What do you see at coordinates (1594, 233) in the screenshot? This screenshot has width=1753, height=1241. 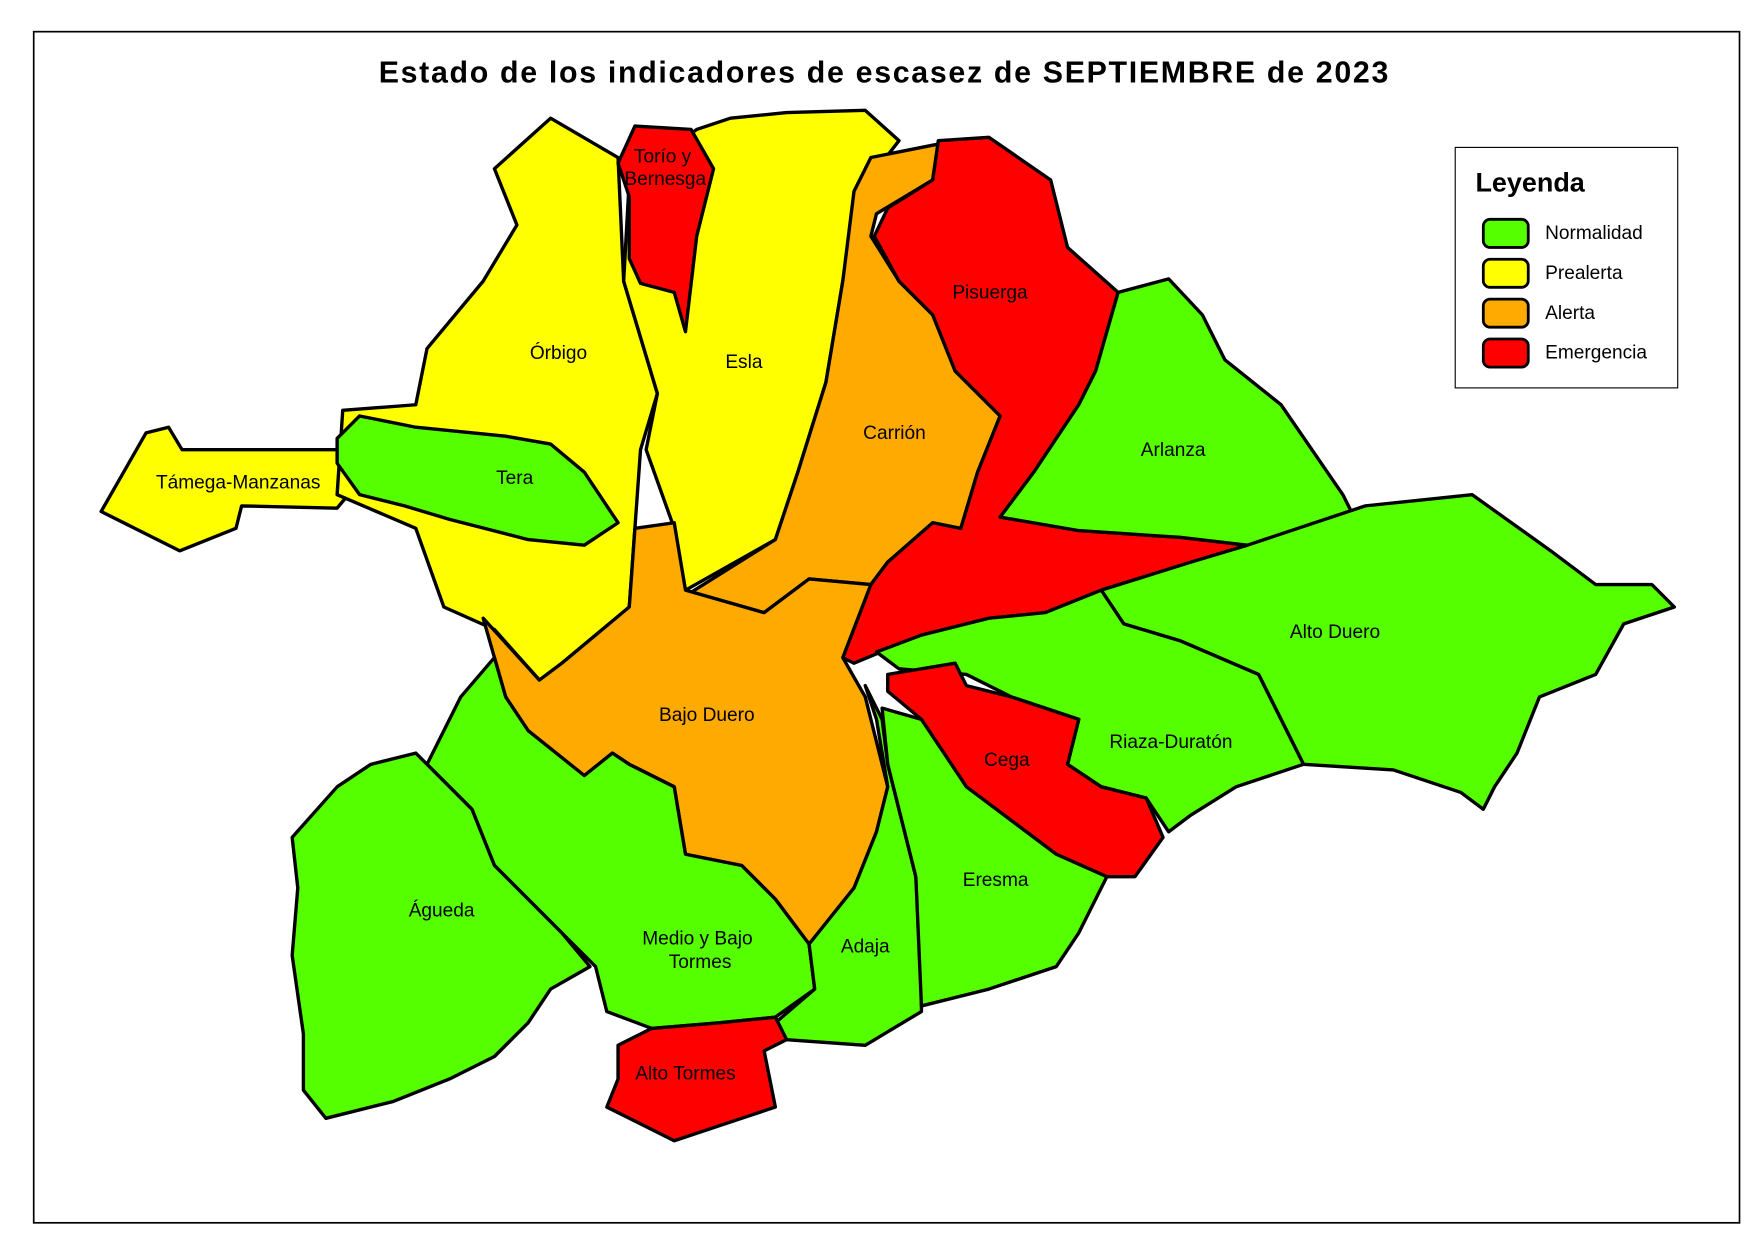 I see `legend-label: Normalidad` at bounding box center [1594, 233].